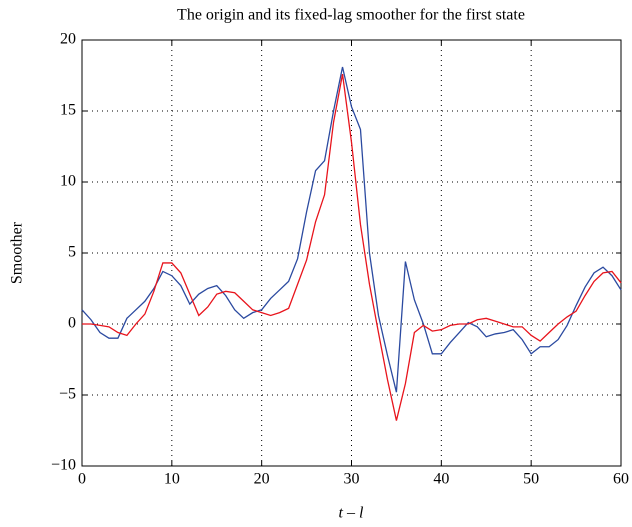  I want to click on x-tick-label: 60, so click(621, 479).